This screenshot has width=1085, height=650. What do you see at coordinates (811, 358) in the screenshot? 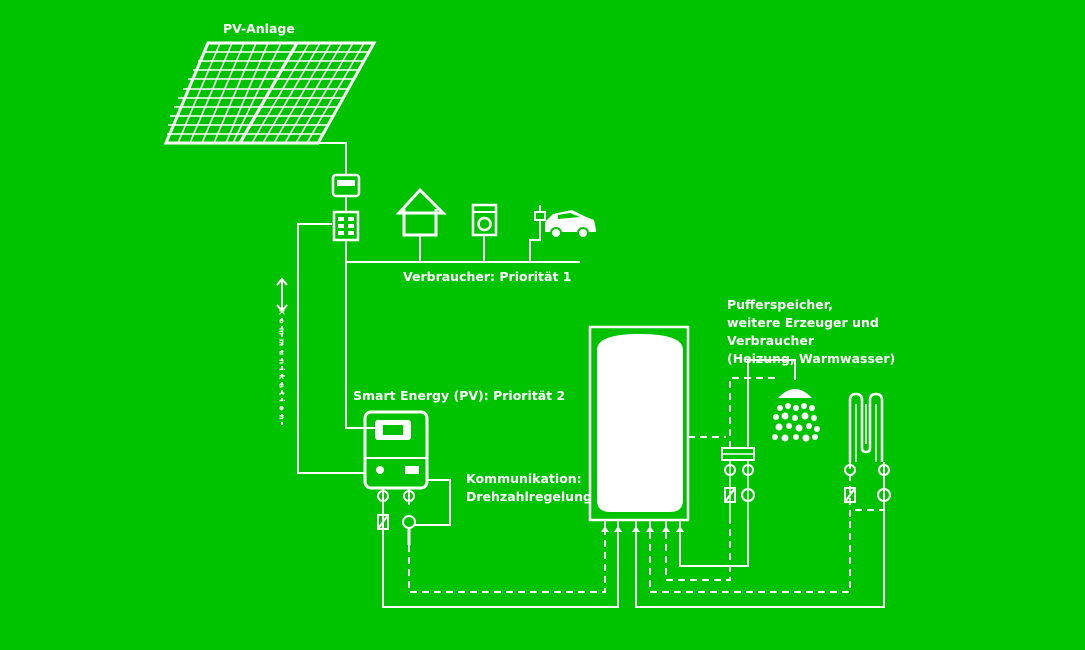
I see `pufferspeicher-label-line4: (Heizung, Warmwasser)` at bounding box center [811, 358].